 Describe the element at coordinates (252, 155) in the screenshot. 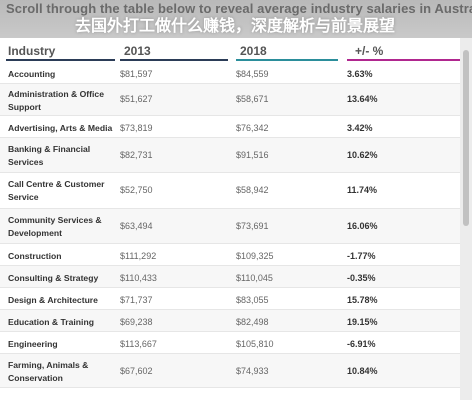

I see `cell-v2018: $91,516` at that location.